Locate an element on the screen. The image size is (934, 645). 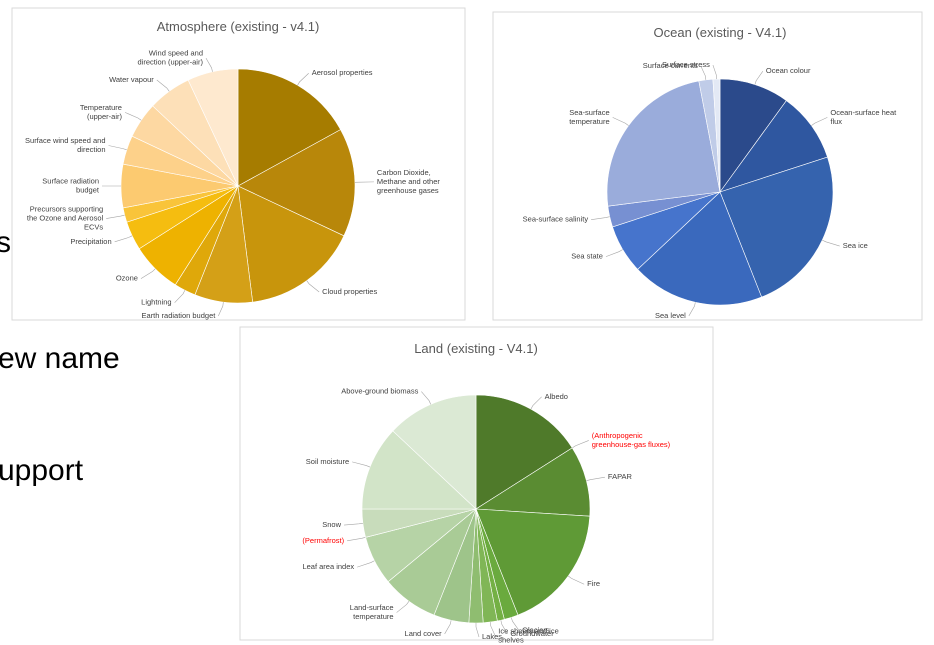
chart-title: Atmosphere (existing - v4.1) is located at coordinates (238, 26).